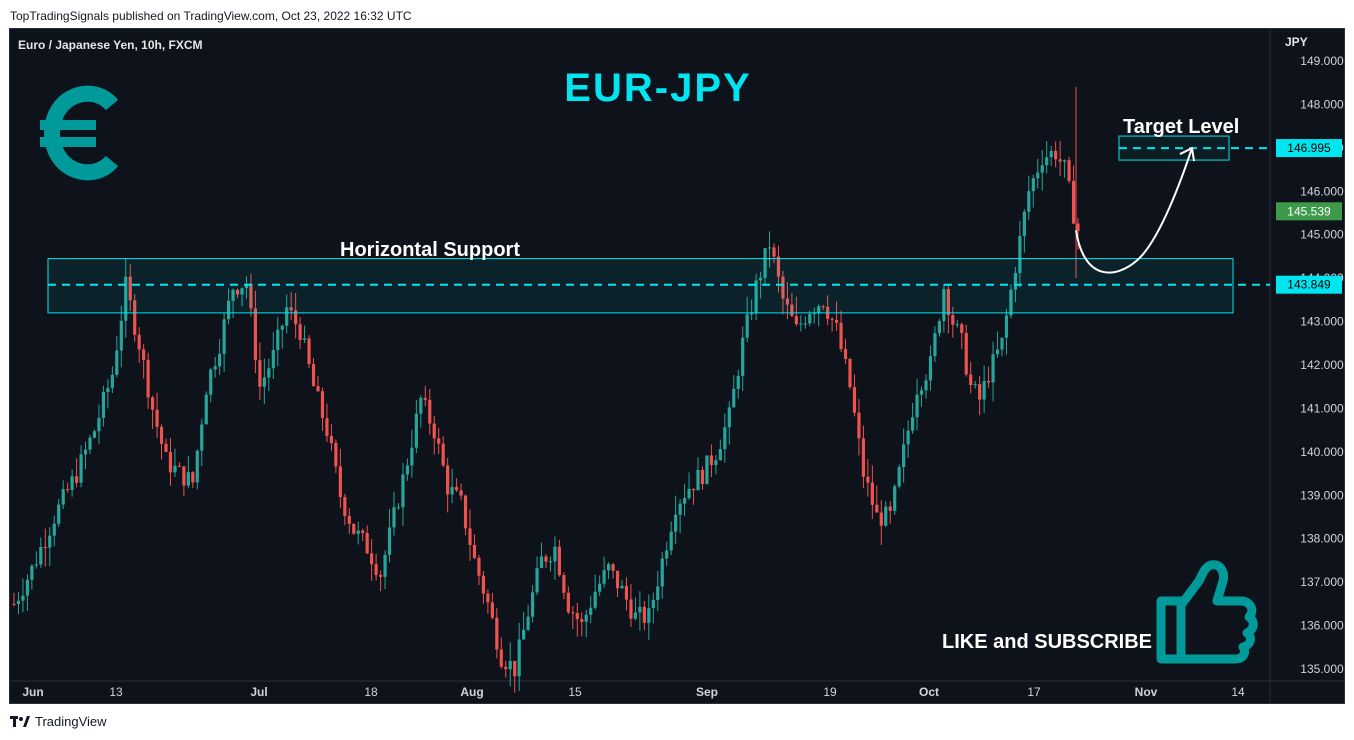  Describe the element at coordinates (1296, 42) in the screenshot. I see `currency-label: JPY` at that location.